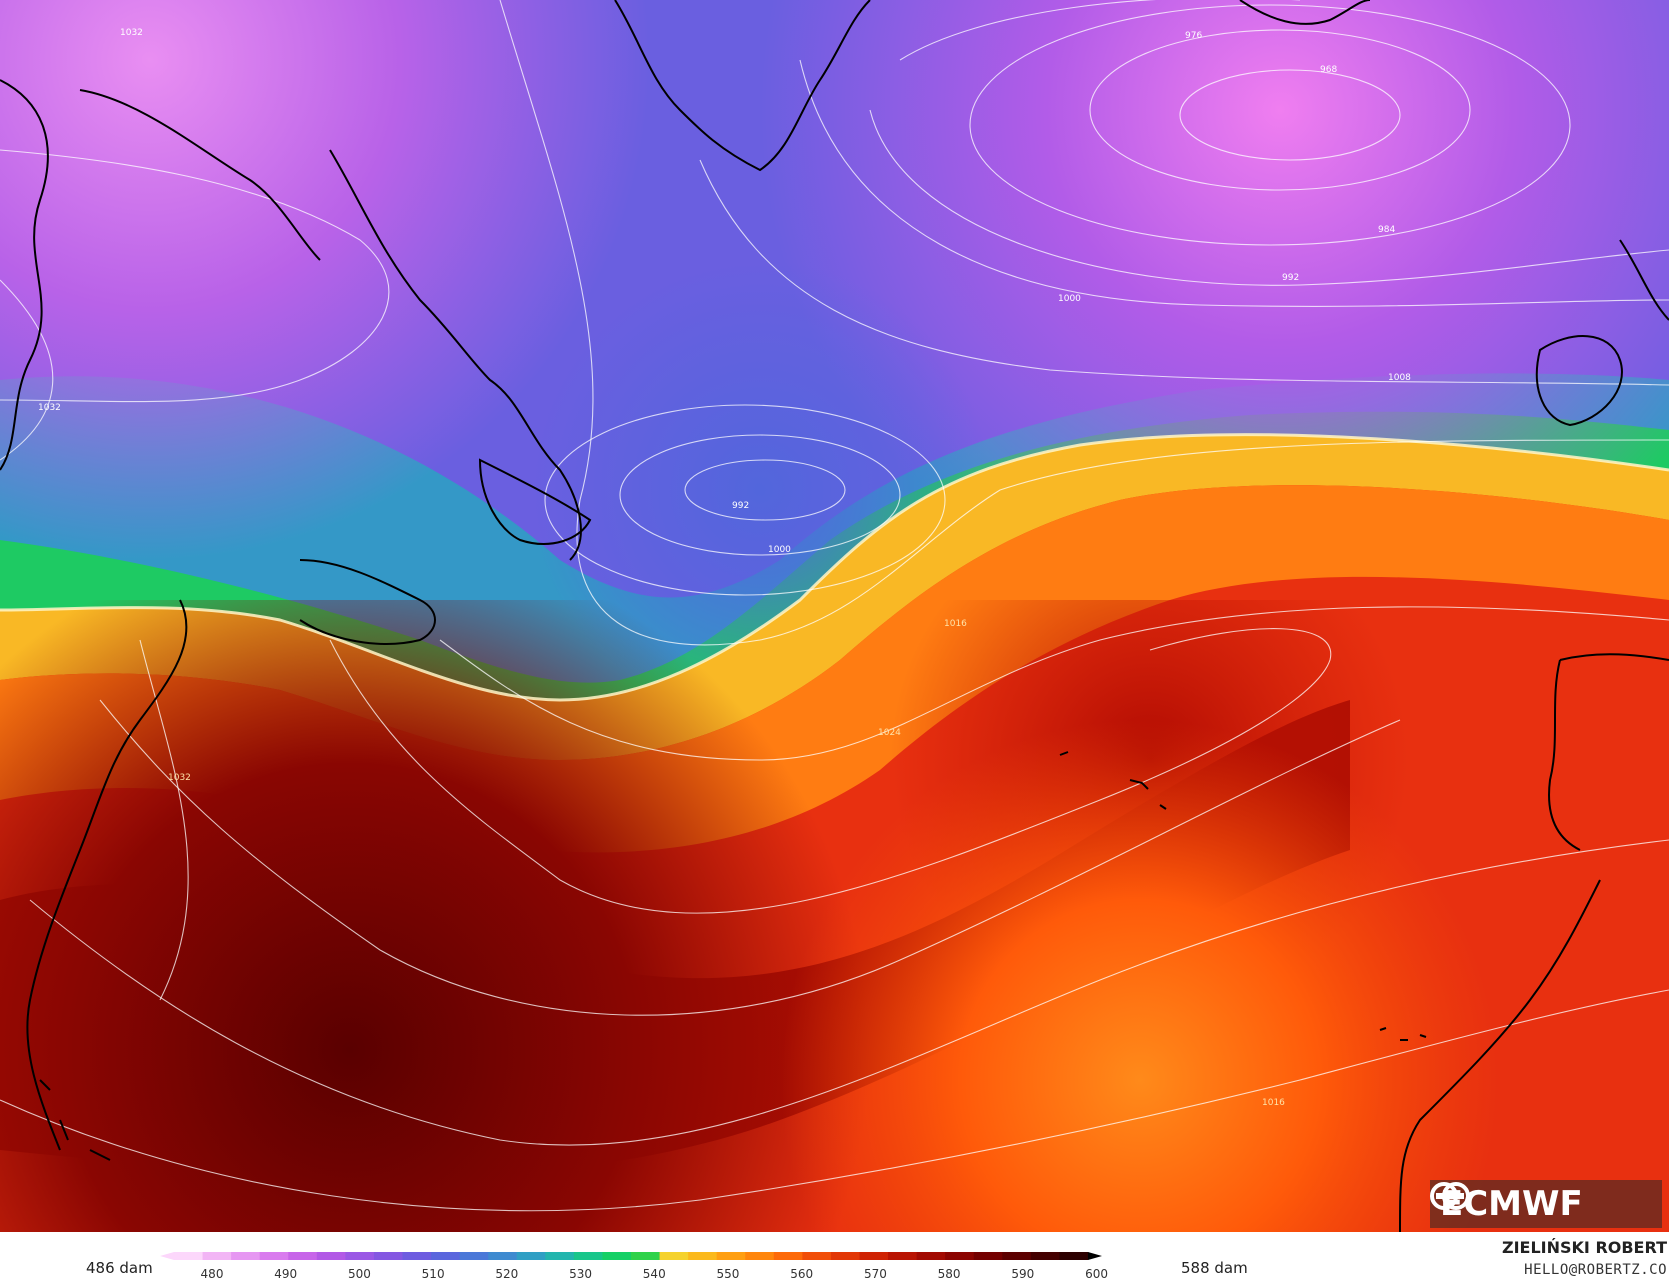  What do you see at coordinates (949, 1274) in the screenshot?
I see `colorbar-tick-label: 580` at bounding box center [949, 1274].